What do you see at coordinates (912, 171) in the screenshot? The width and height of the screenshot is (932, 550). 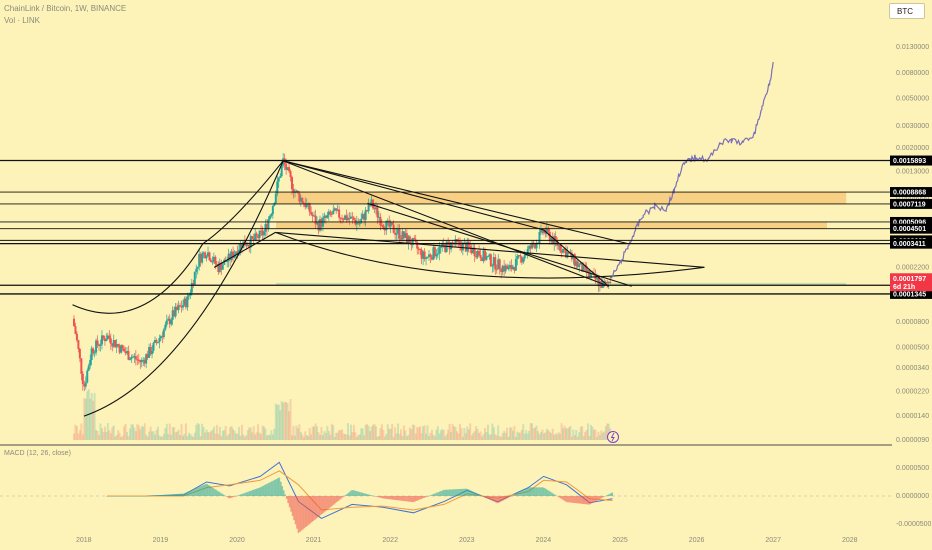 I see `y-tick-label: 0.0013000` at bounding box center [912, 171].